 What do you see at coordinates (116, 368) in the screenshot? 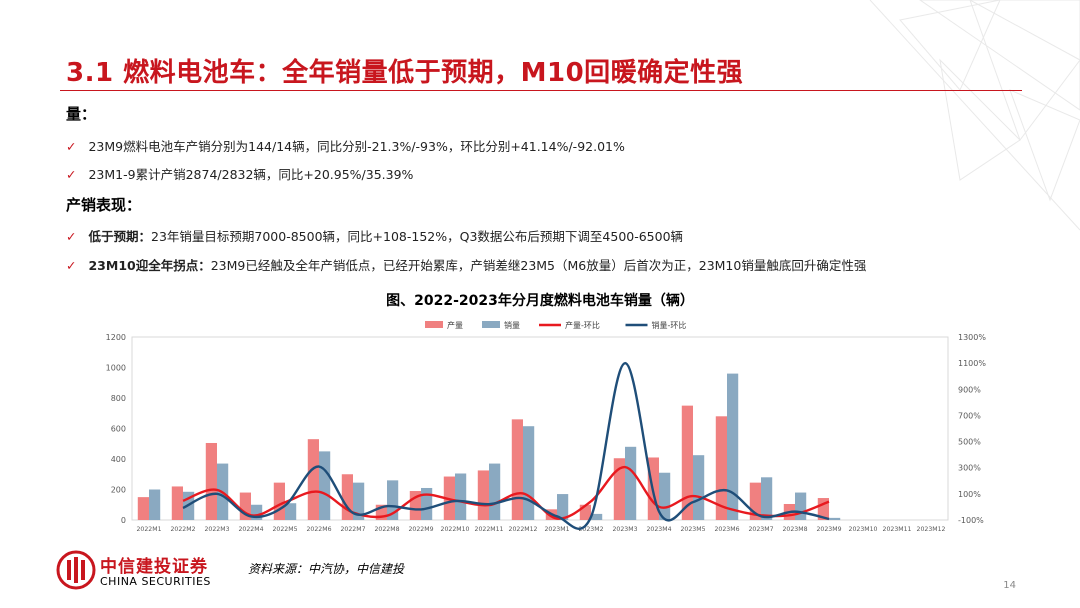
I see `left-axis-tick-label: 1000` at bounding box center [116, 368].